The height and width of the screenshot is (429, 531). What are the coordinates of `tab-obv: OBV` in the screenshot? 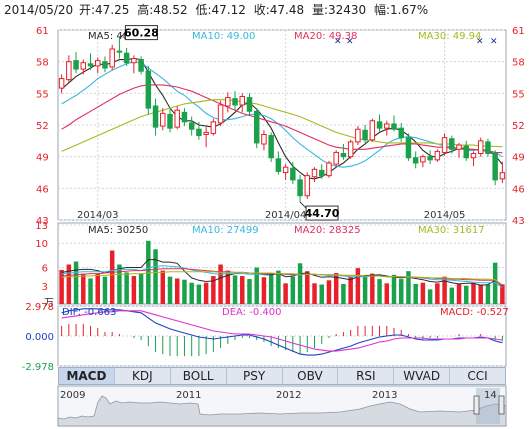 It's located at (311, 376).